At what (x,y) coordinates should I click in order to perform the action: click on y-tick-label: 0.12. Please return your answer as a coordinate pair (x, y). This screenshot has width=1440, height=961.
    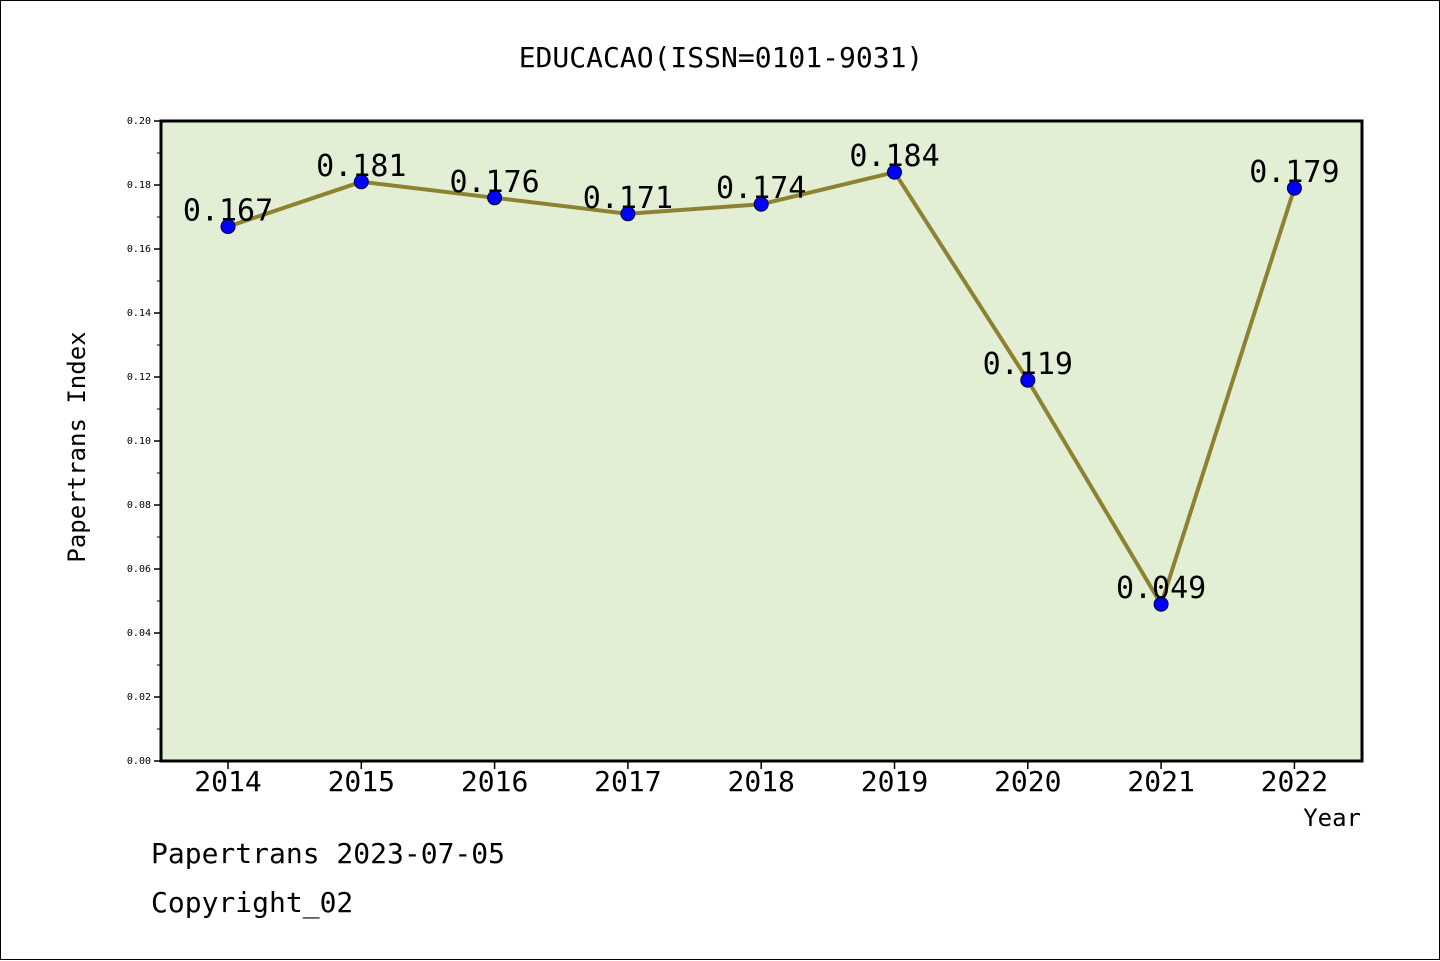
    Looking at the image, I should click on (139, 377).